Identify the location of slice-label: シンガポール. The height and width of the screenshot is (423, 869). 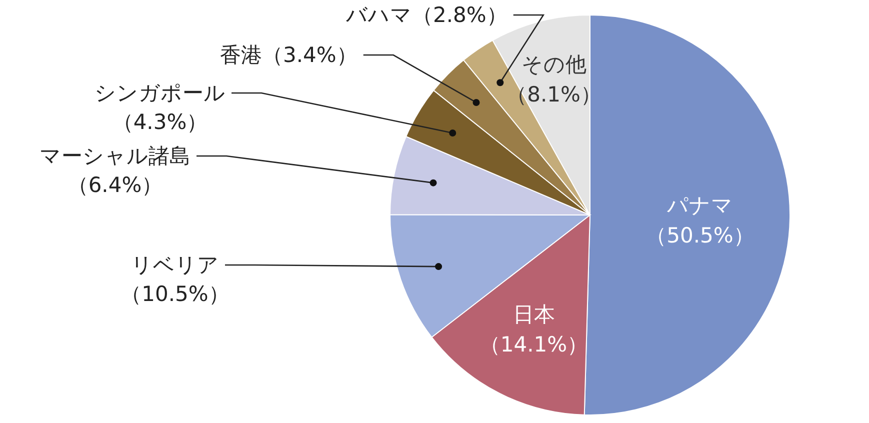
(160, 93).